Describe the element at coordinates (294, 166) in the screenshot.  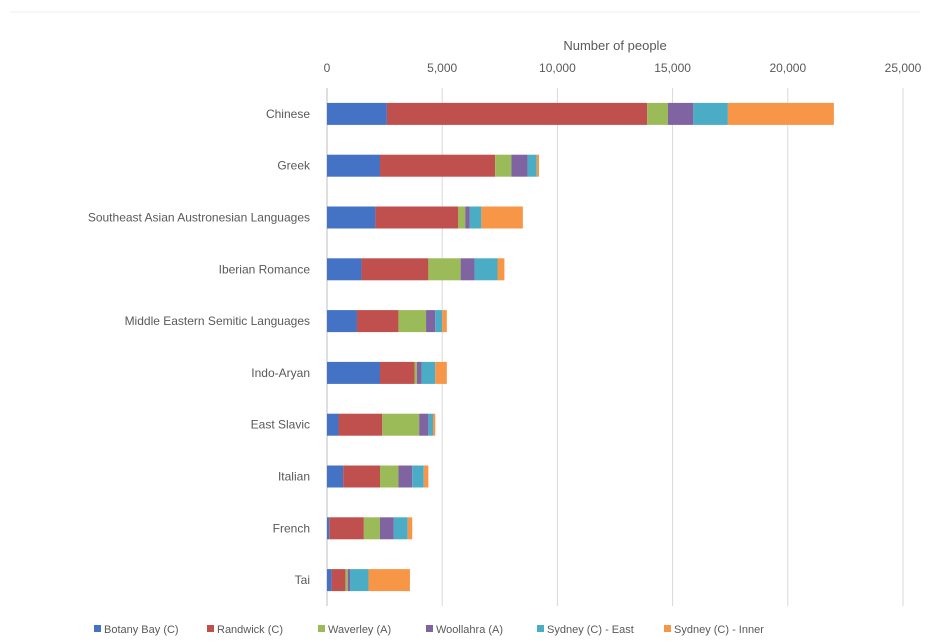
I see `category-label: Greek` at that location.